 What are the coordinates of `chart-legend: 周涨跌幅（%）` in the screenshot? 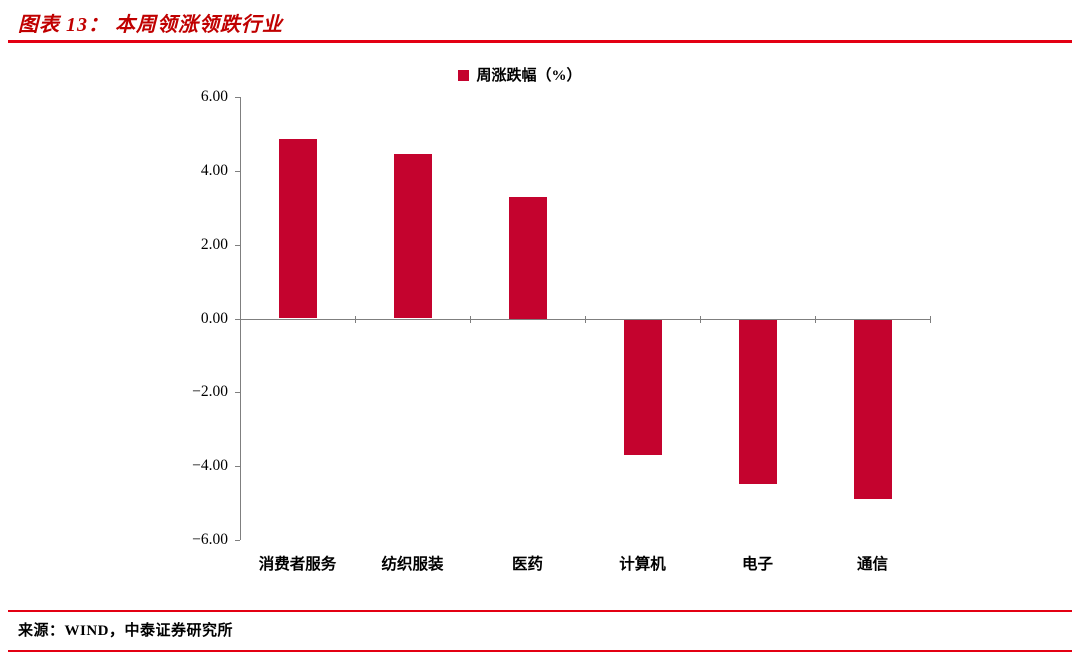 It's located at (520, 74).